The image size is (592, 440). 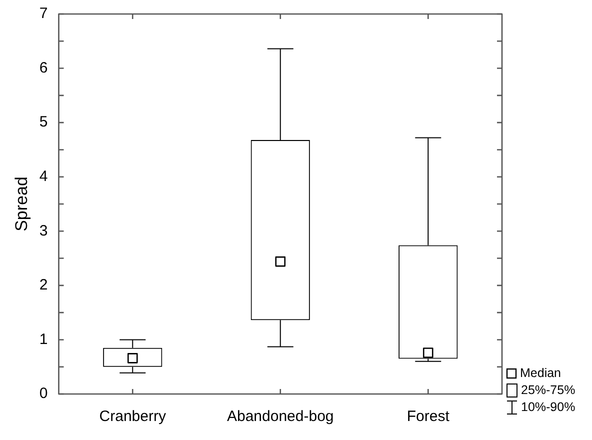 What do you see at coordinates (43, 176) in the screenshot?
I see `y-tick-label: 4` at bounding box center [43, 176].